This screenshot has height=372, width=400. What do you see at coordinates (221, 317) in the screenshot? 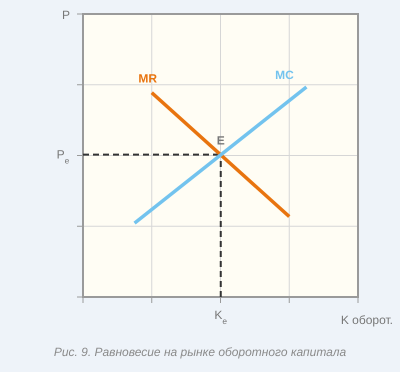
I see `text: K$_{e}$` at bounding box center [221, 317].